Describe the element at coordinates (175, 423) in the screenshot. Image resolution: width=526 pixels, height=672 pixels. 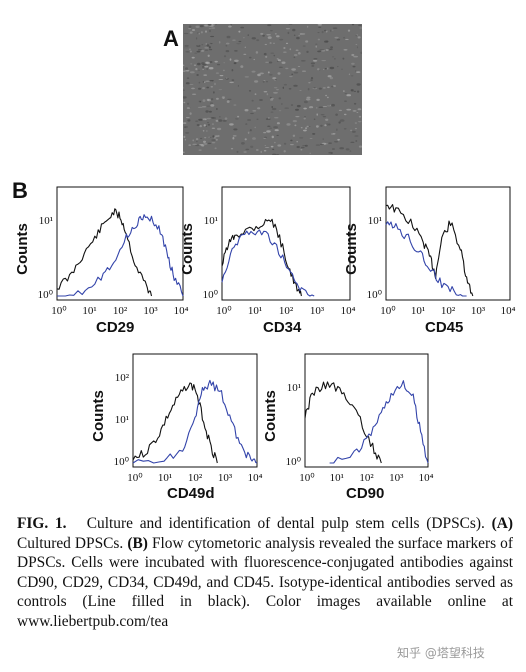
I see `control-histogram-line` at that location.